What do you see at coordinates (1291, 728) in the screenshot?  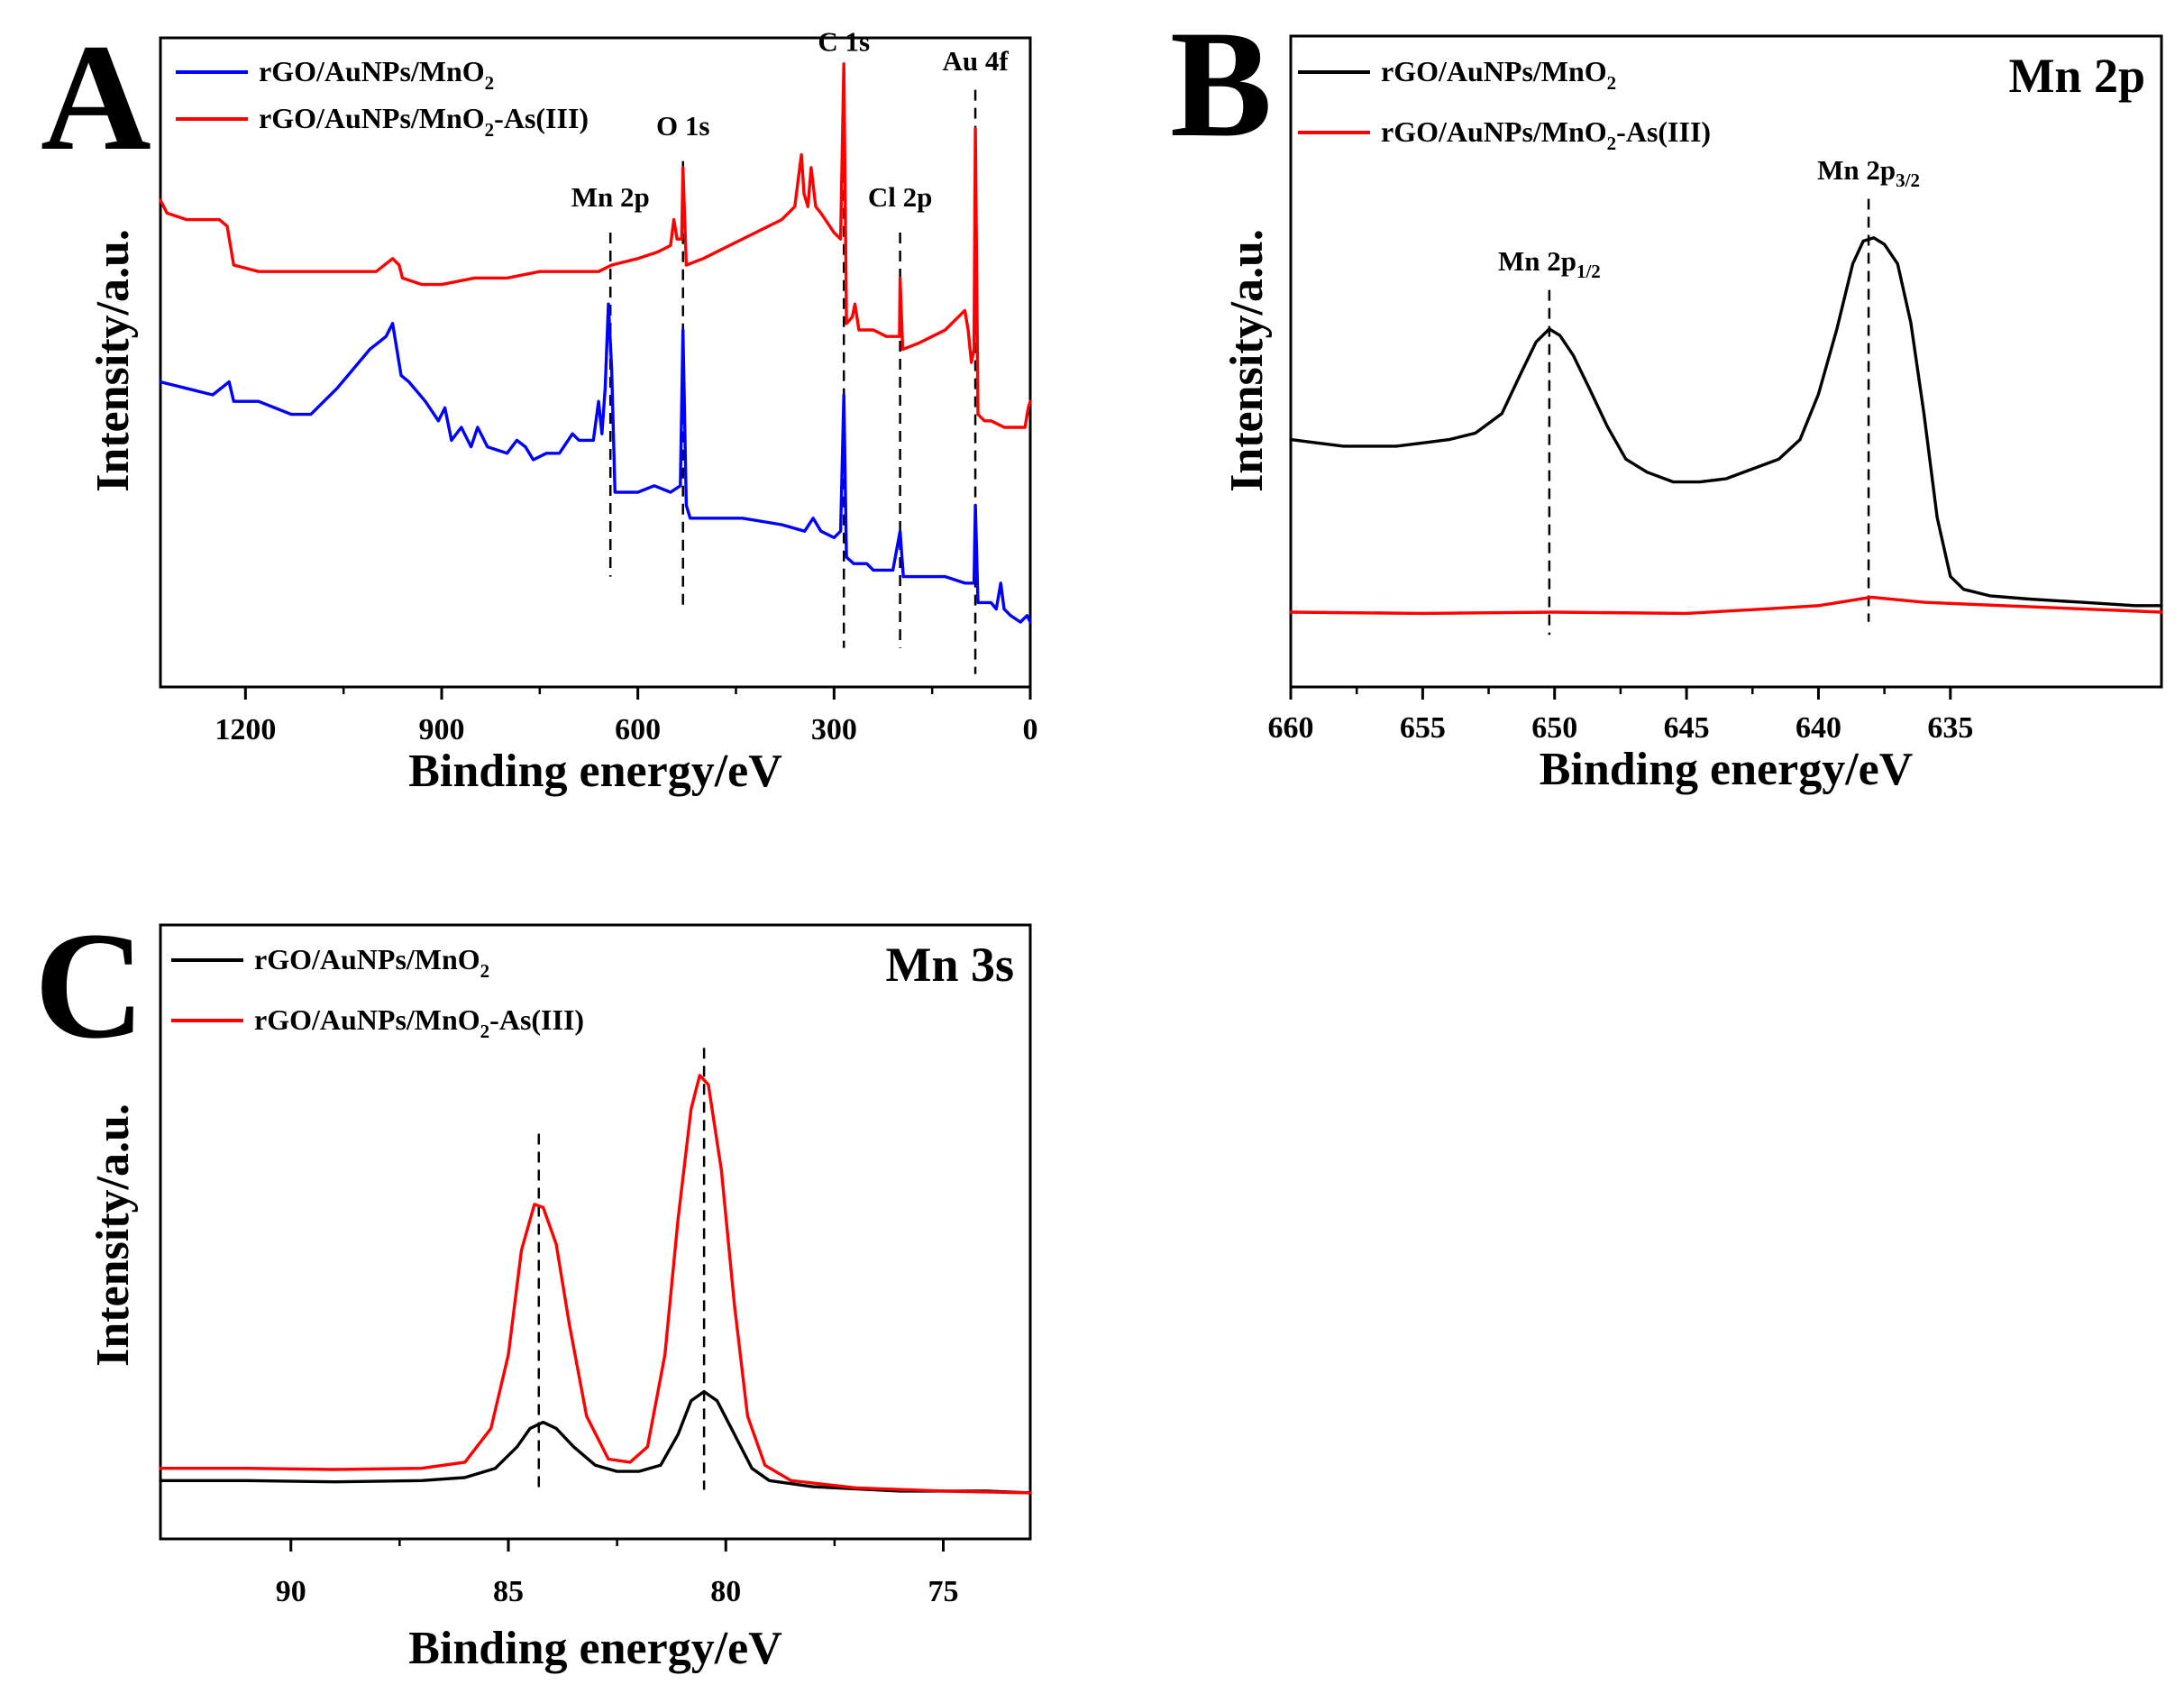 I see `x-tick-label: 660` at bounding box center [1291, 728].